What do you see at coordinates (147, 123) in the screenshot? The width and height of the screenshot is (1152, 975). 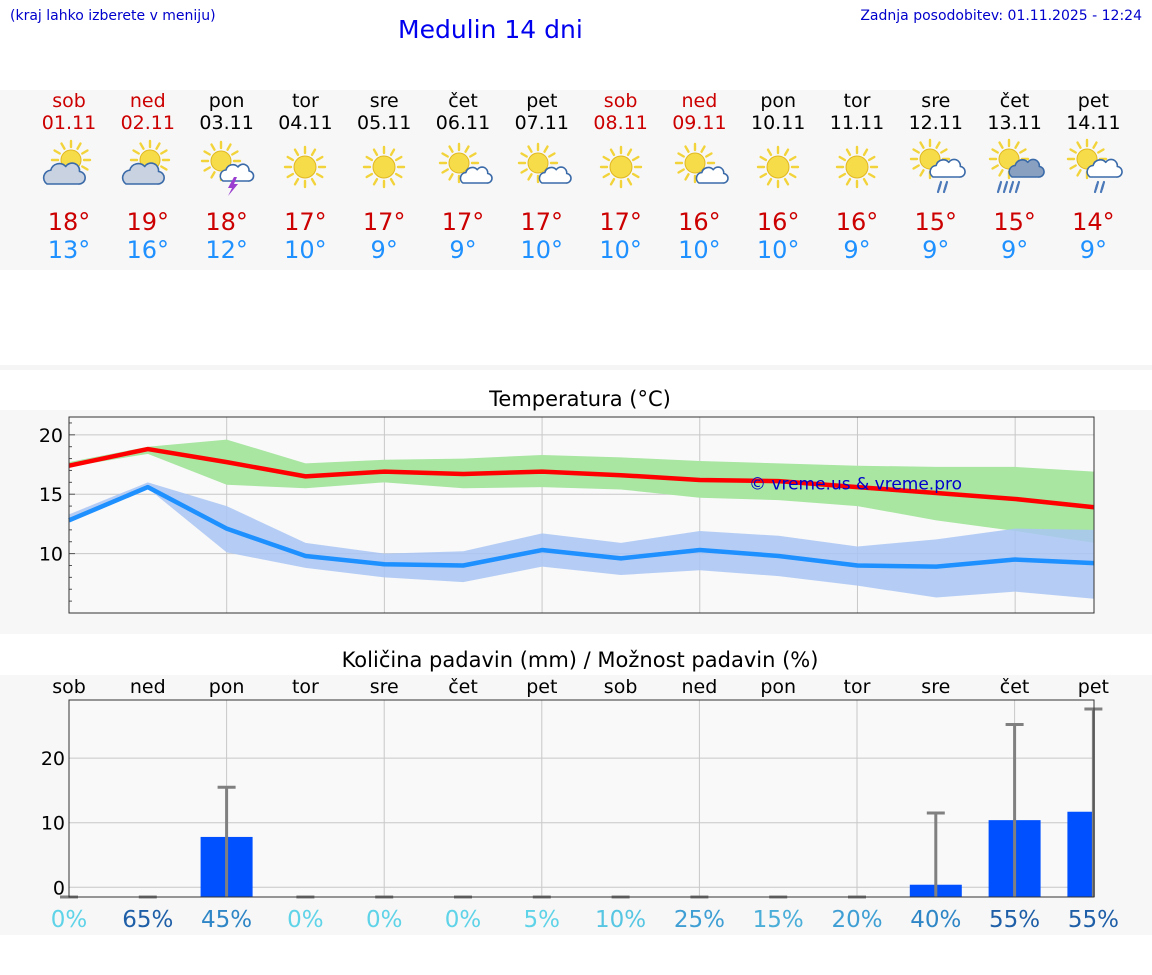 I see `day-date: 02.11` at bounding box center [147, 123].